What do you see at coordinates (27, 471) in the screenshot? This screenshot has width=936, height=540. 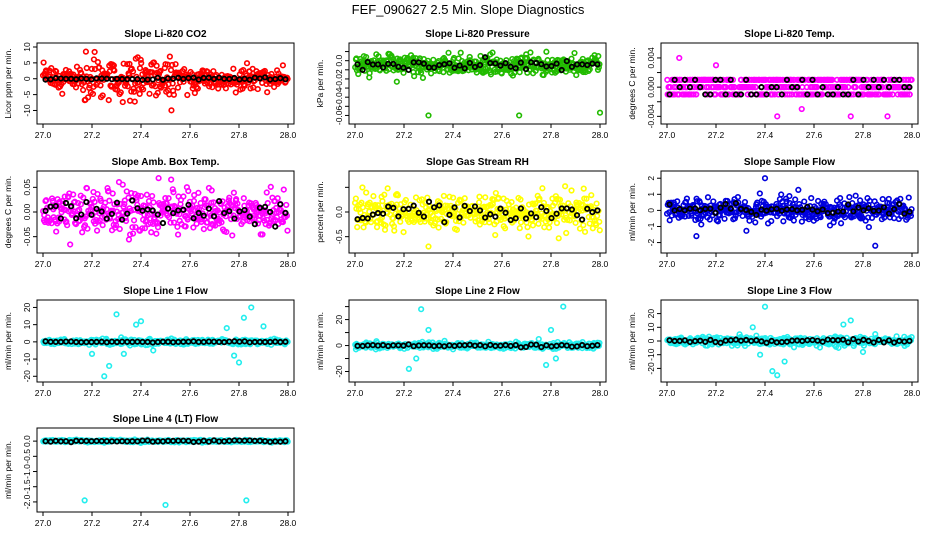 I see `y-tick-label: -1.0` at bounding box center [27, 471].